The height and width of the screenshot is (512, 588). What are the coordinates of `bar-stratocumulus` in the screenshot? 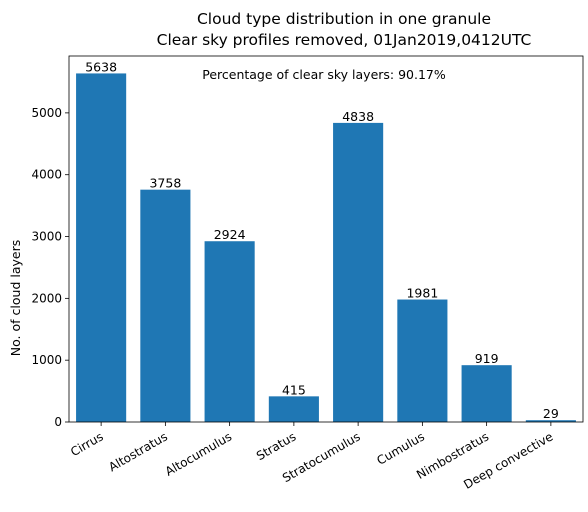 It's located at (358, 272).